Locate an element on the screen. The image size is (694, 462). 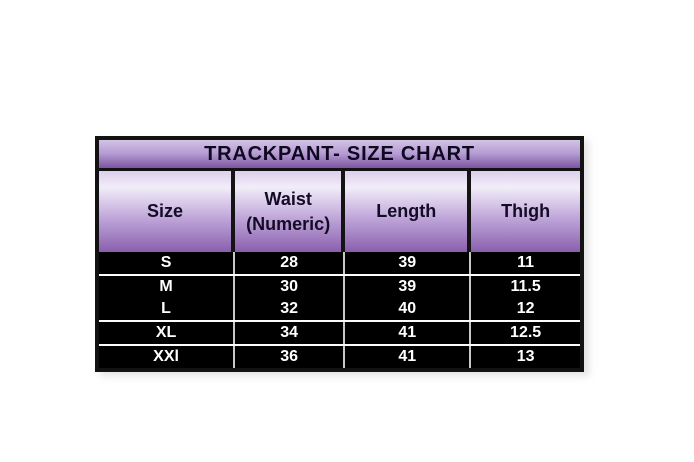
table-row-m: M 30 39 11.5 is located at coordinates (339, 286).